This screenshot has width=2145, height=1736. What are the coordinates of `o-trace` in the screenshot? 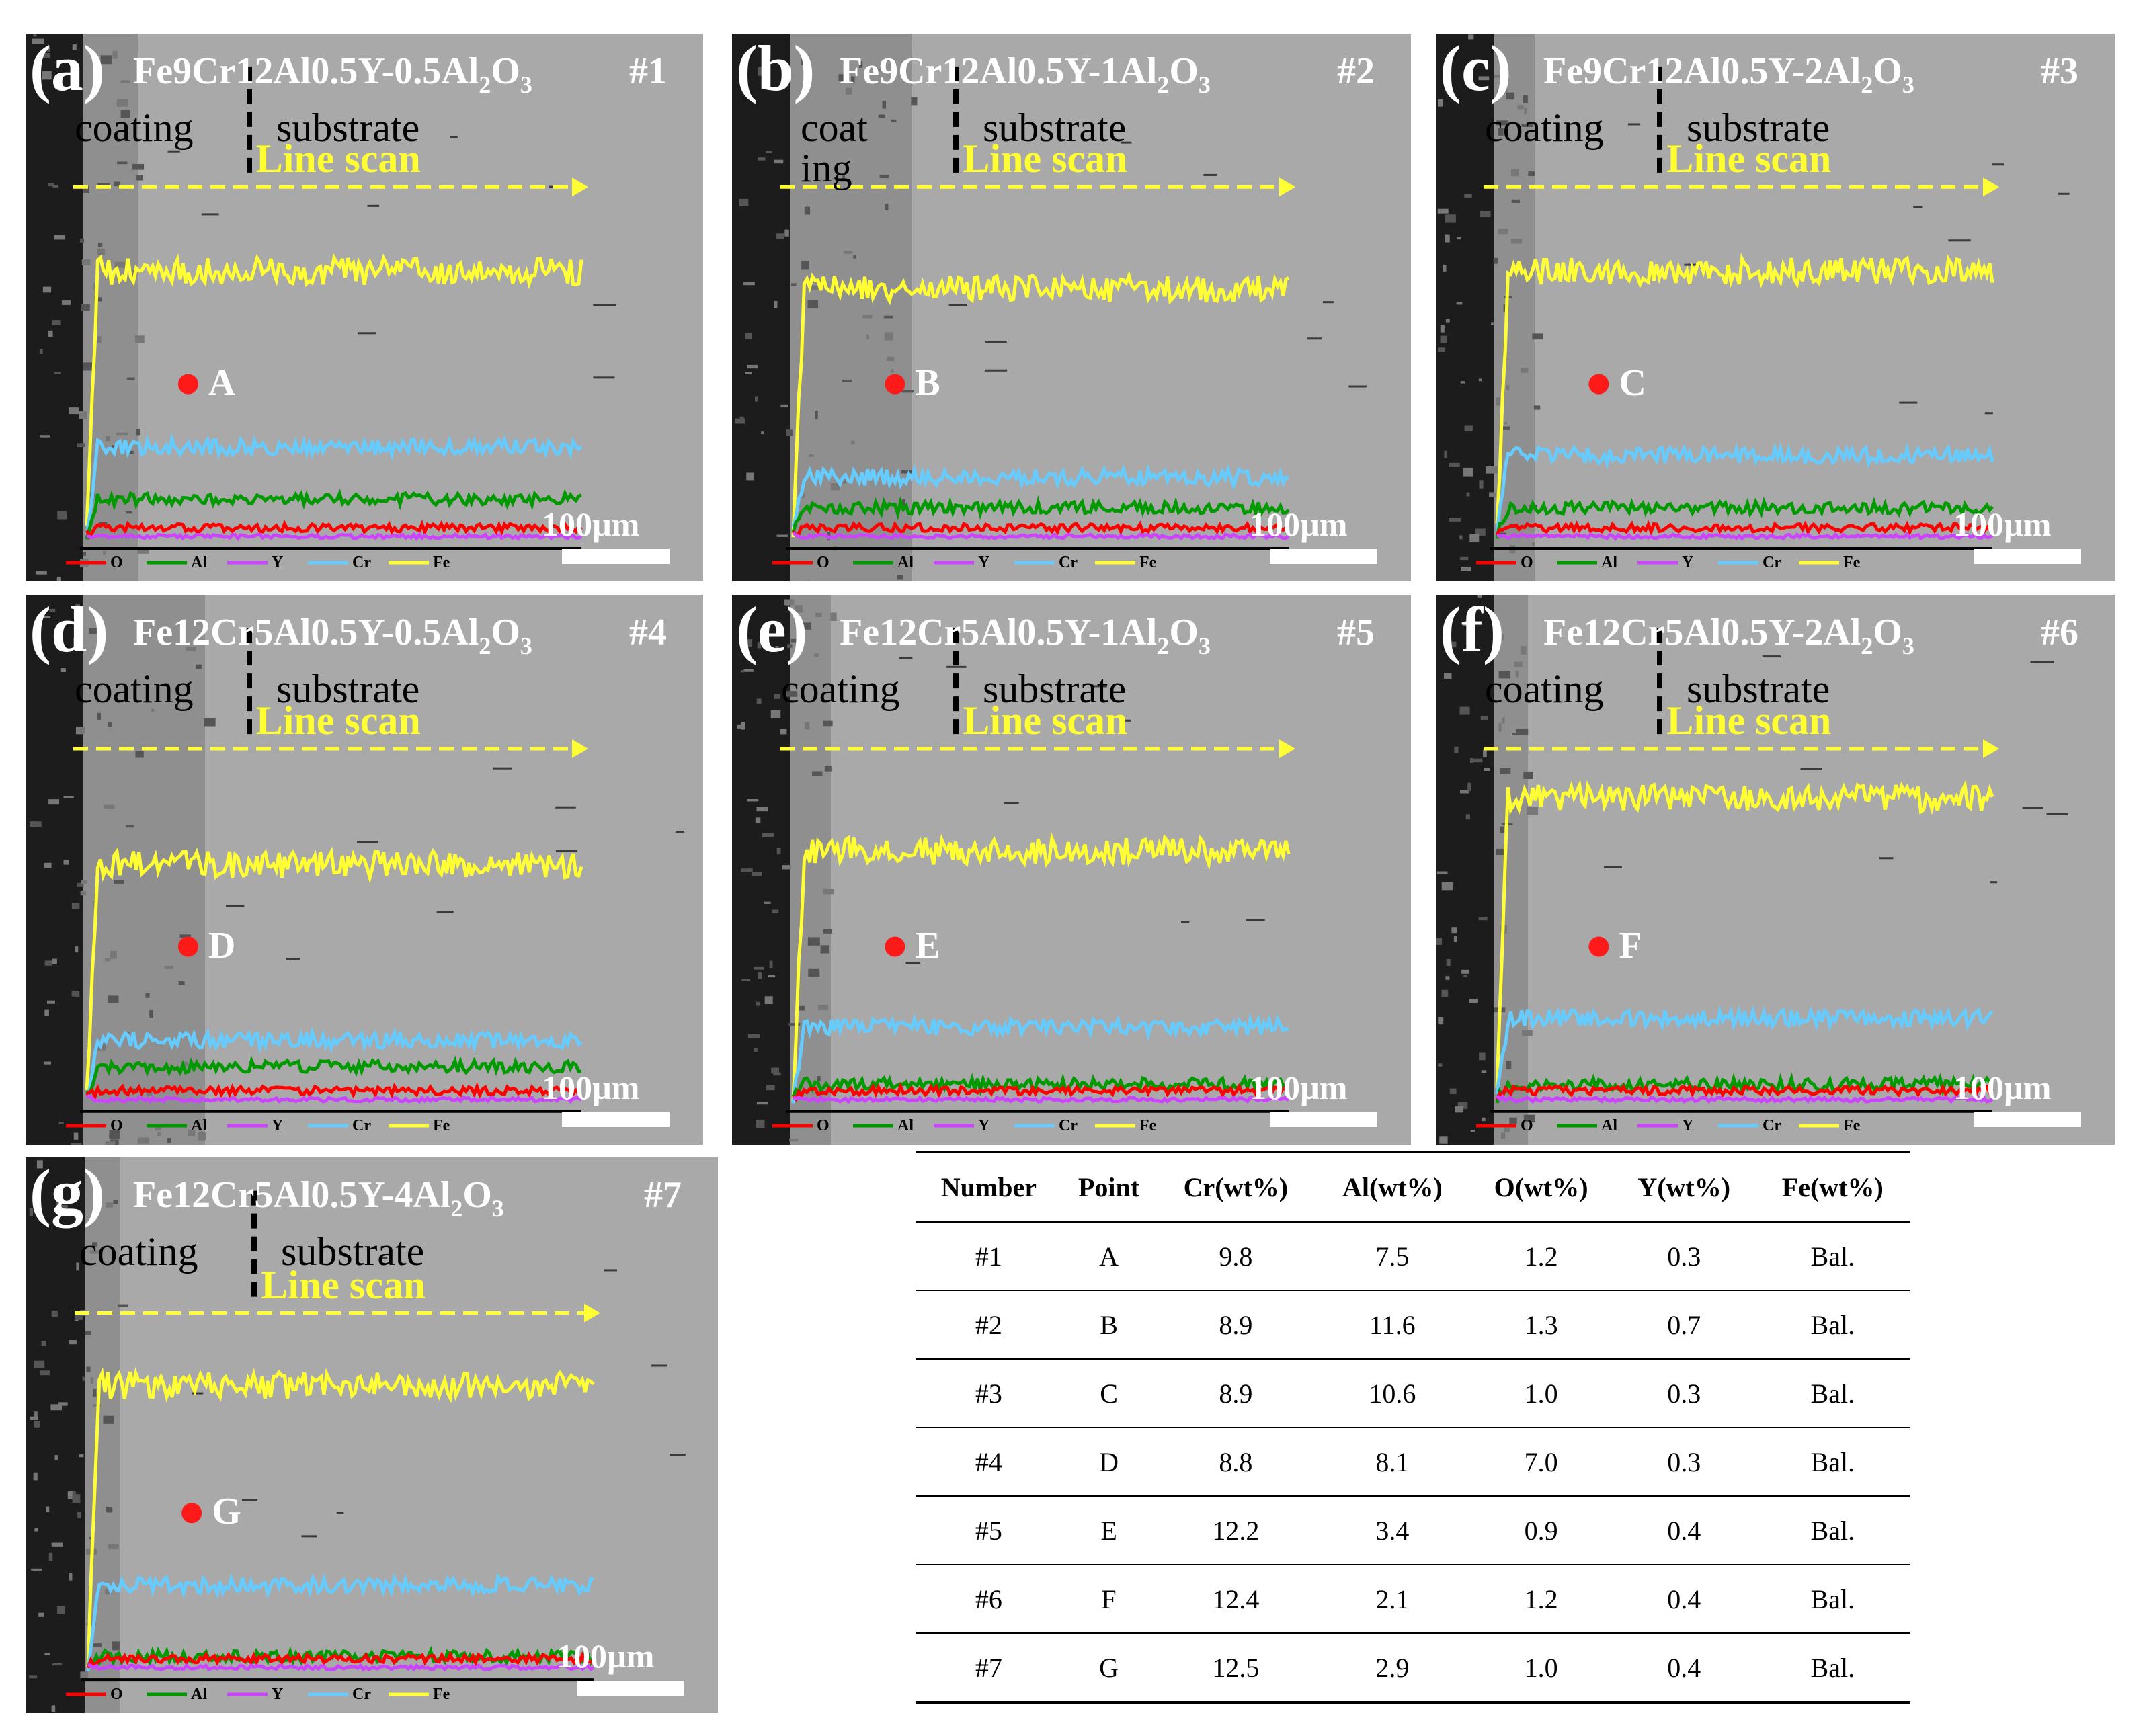 It's located at (334, 530).